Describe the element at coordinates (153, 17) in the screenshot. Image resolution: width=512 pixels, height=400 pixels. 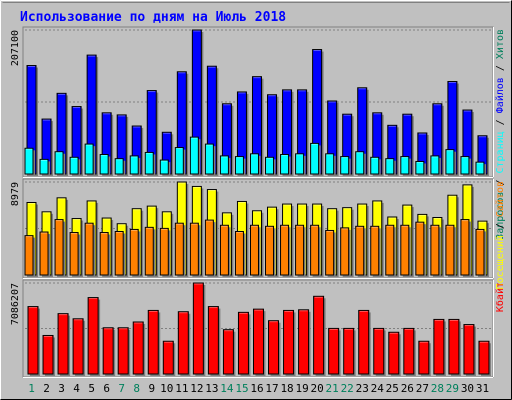
I see `chart-title: Использование по дням на Июль 2018` at that location.